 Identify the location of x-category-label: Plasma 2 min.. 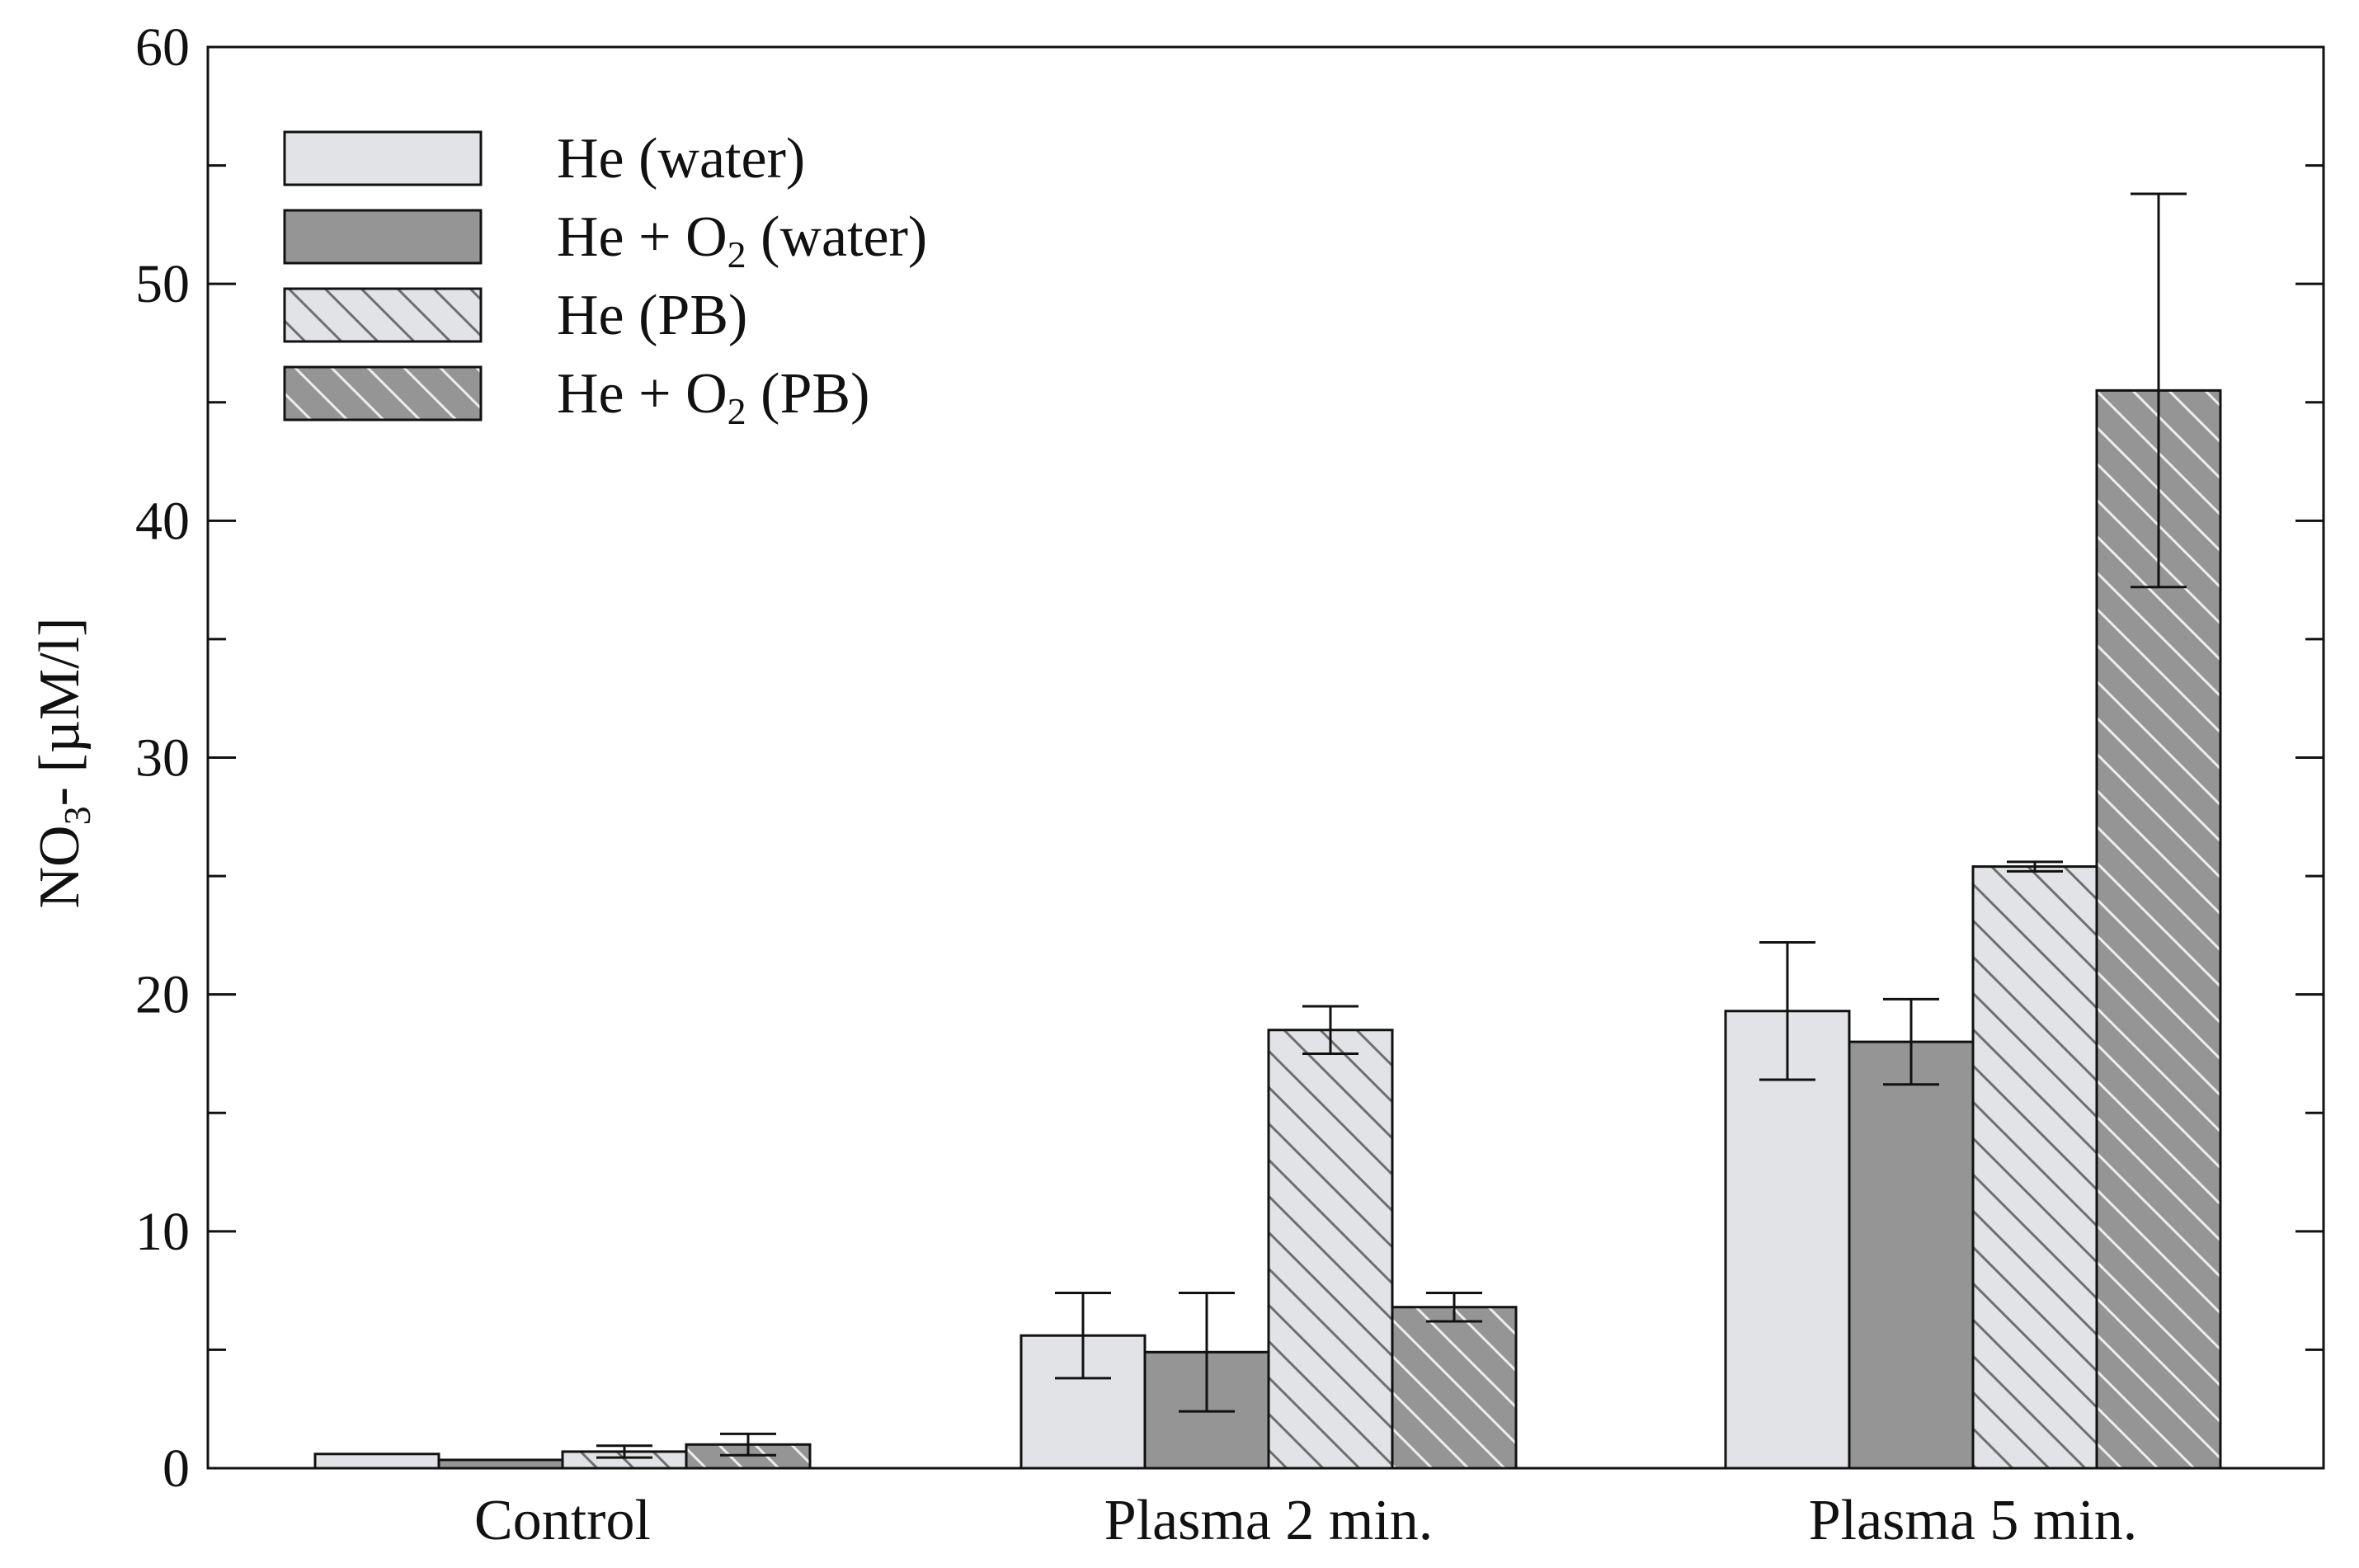
(1269, 1520).